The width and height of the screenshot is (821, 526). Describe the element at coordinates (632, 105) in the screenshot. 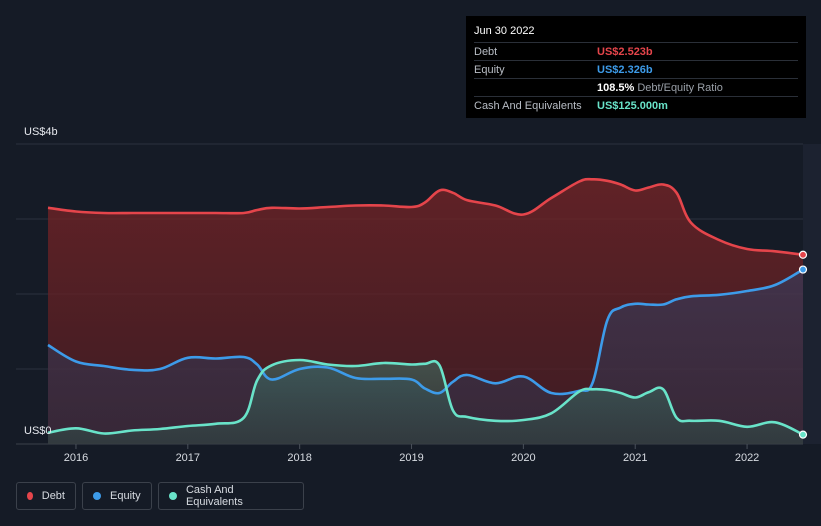

I see `tooltip-value: US$125.000m` at that location.